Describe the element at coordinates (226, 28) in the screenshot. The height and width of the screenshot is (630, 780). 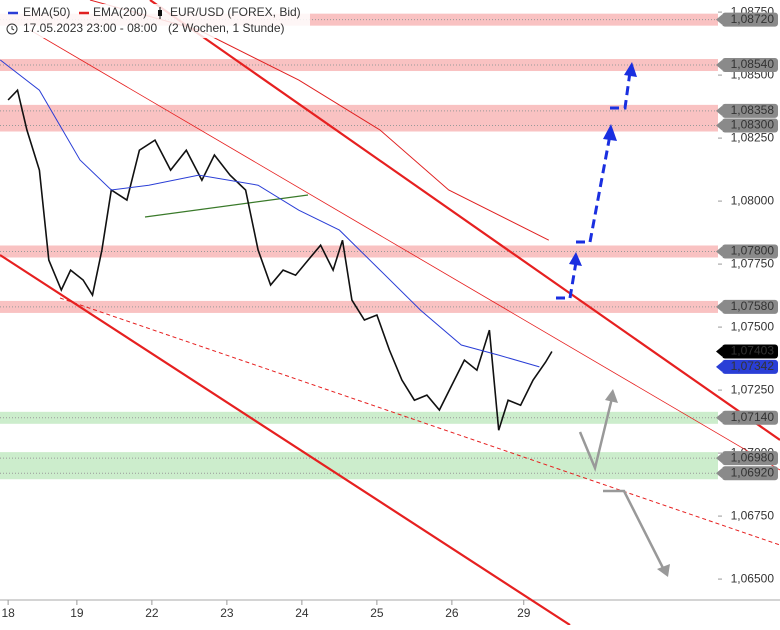
I see `period: (2 Wochen, 1 Stunde)` at that location.